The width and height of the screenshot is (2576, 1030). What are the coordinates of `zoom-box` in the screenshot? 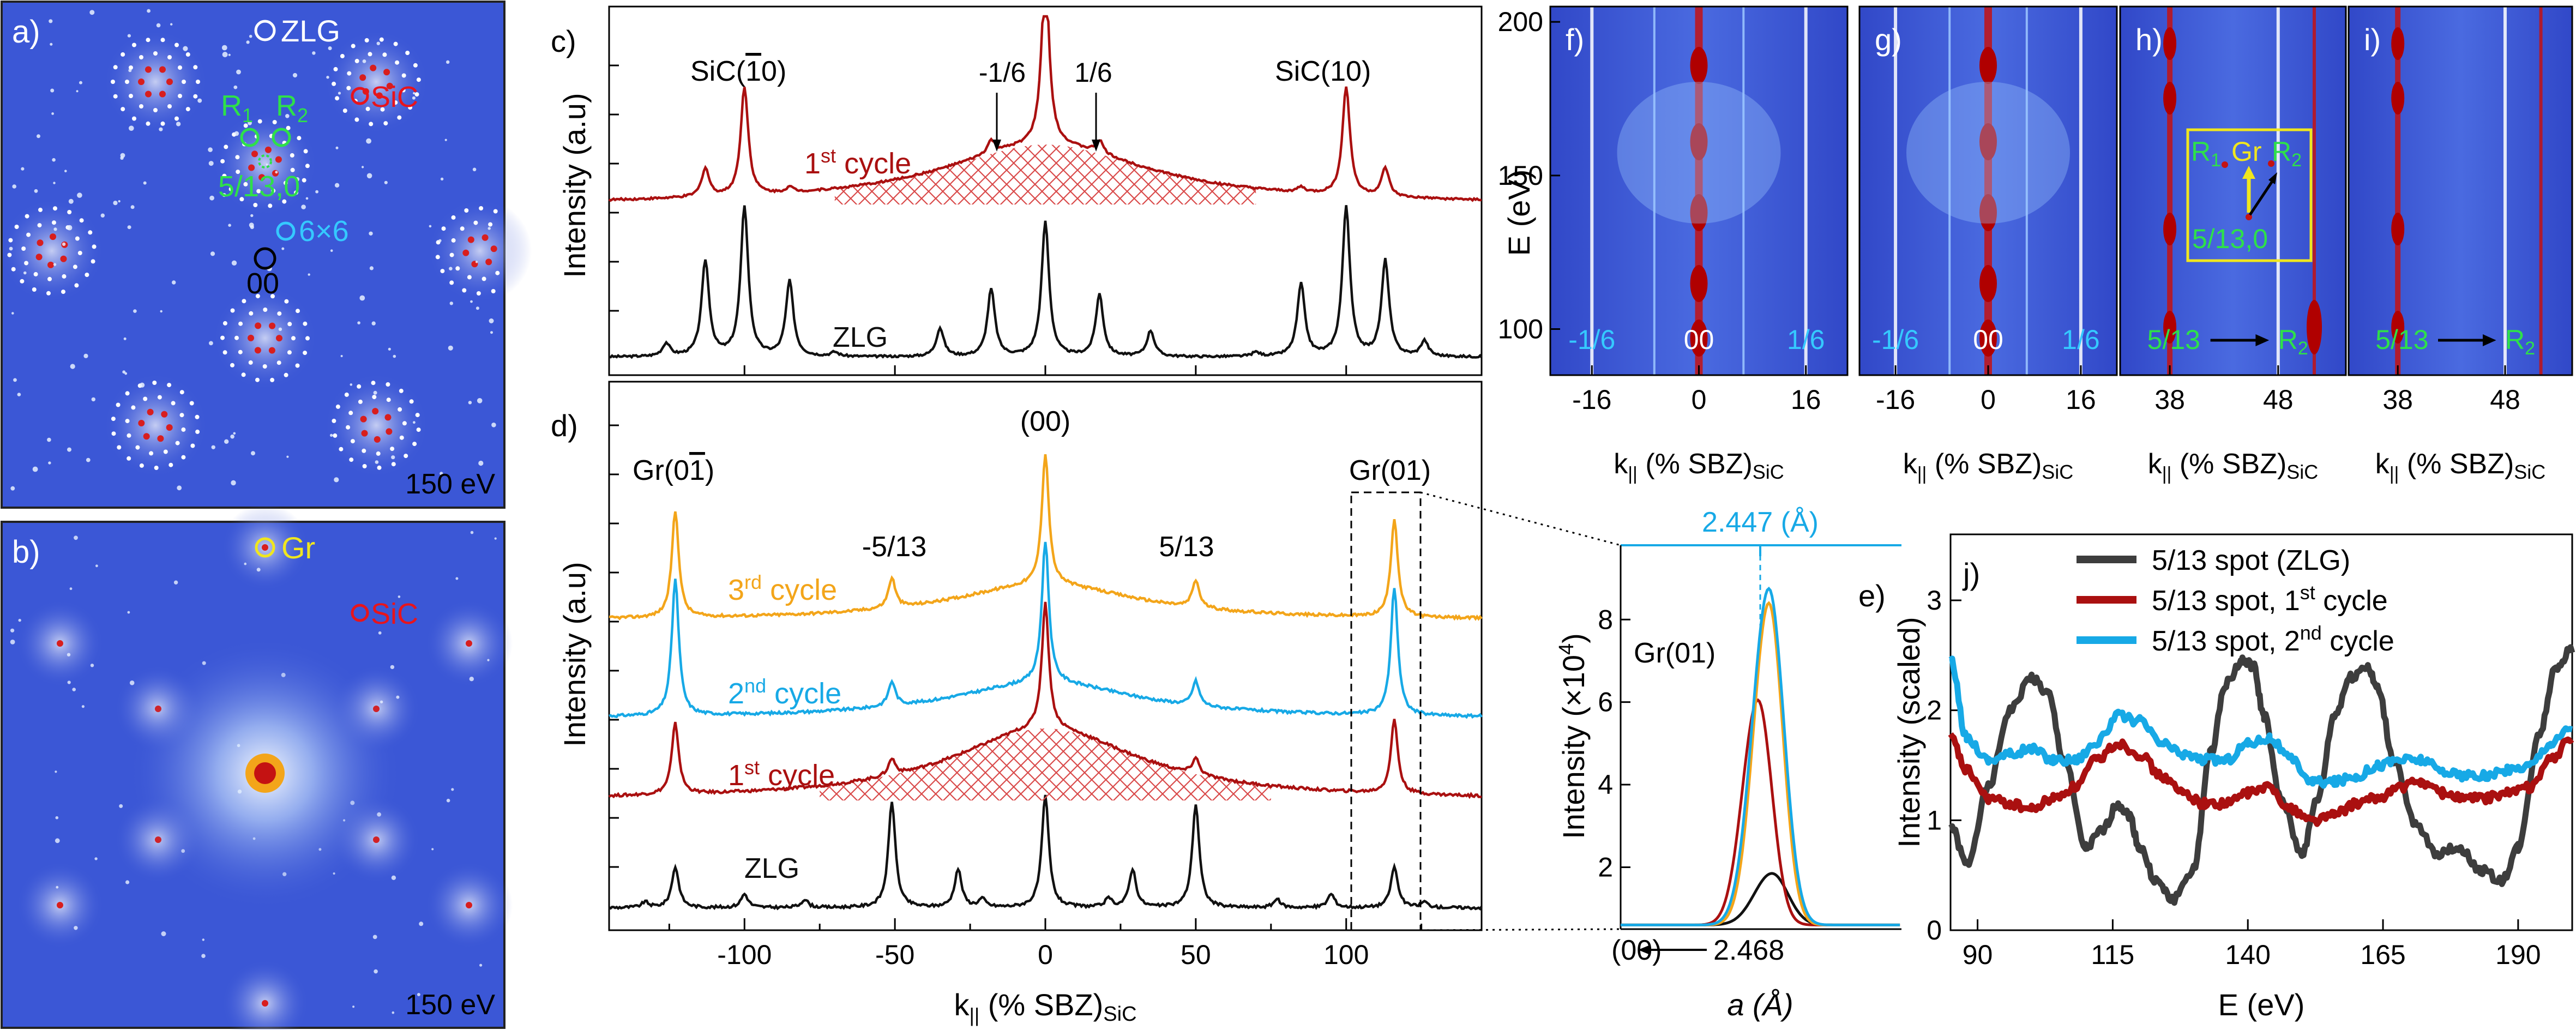 It's located at (1386, 711).